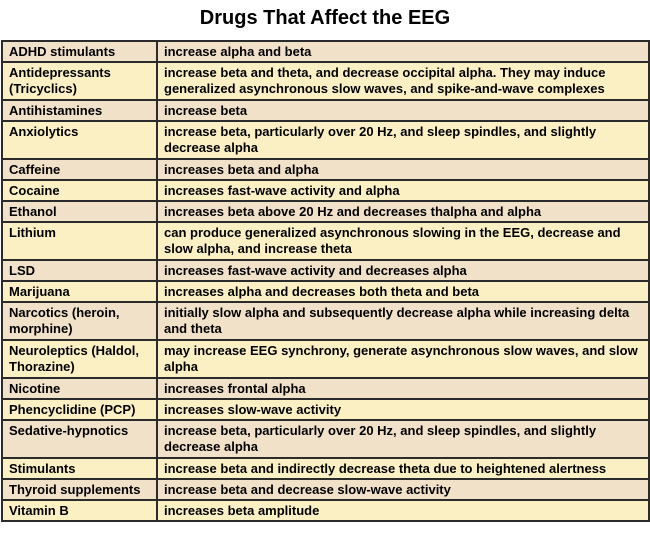 The image size is (650, 553). I want to click on drug-name-cell: Narcotics (heroin, morphine), so click(79, 321).